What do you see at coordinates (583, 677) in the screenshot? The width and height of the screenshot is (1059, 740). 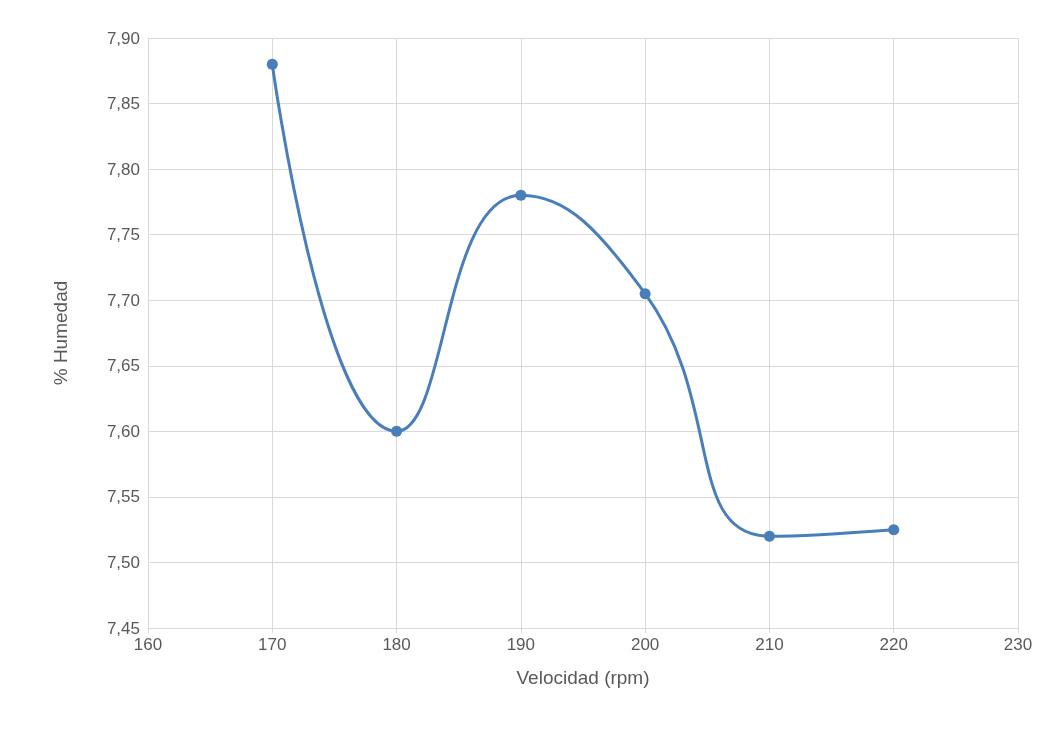 I see `x-axis-title: Velocidad (rpm)` at bounding box center [583, 677].